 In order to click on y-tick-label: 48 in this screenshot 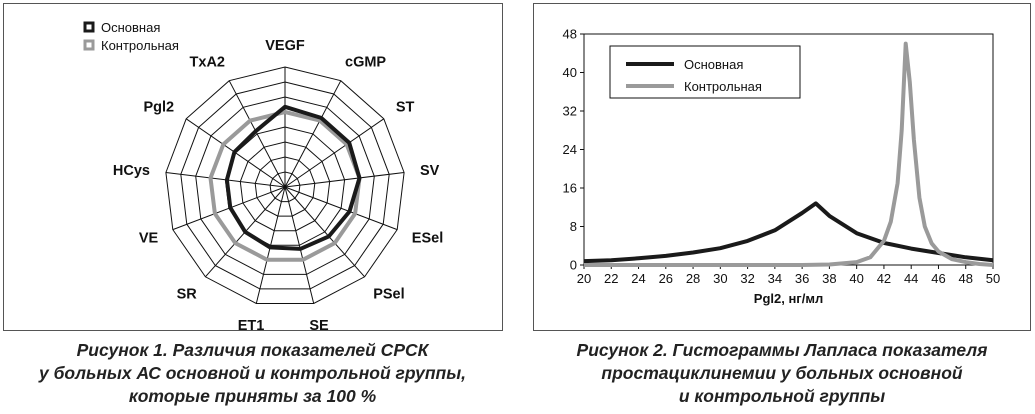, I will do `click(570, 34)`.